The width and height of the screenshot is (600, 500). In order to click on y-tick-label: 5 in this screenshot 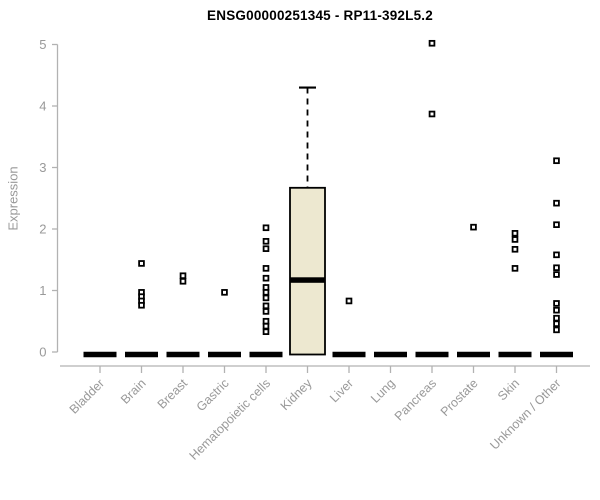, I will do `click(42, 44)`.